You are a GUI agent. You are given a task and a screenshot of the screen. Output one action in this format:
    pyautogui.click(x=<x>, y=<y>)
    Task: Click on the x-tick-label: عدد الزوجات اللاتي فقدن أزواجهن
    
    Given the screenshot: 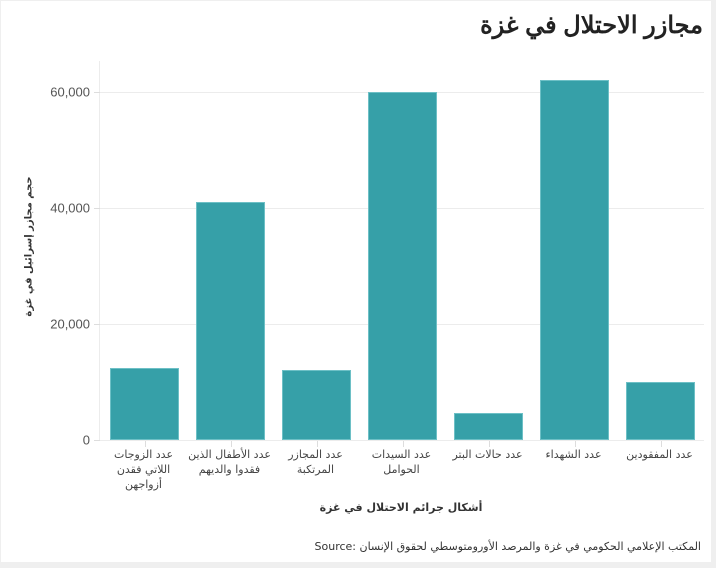 What is the action you would take?
    pyautogui.click(x=143, y=469)
    